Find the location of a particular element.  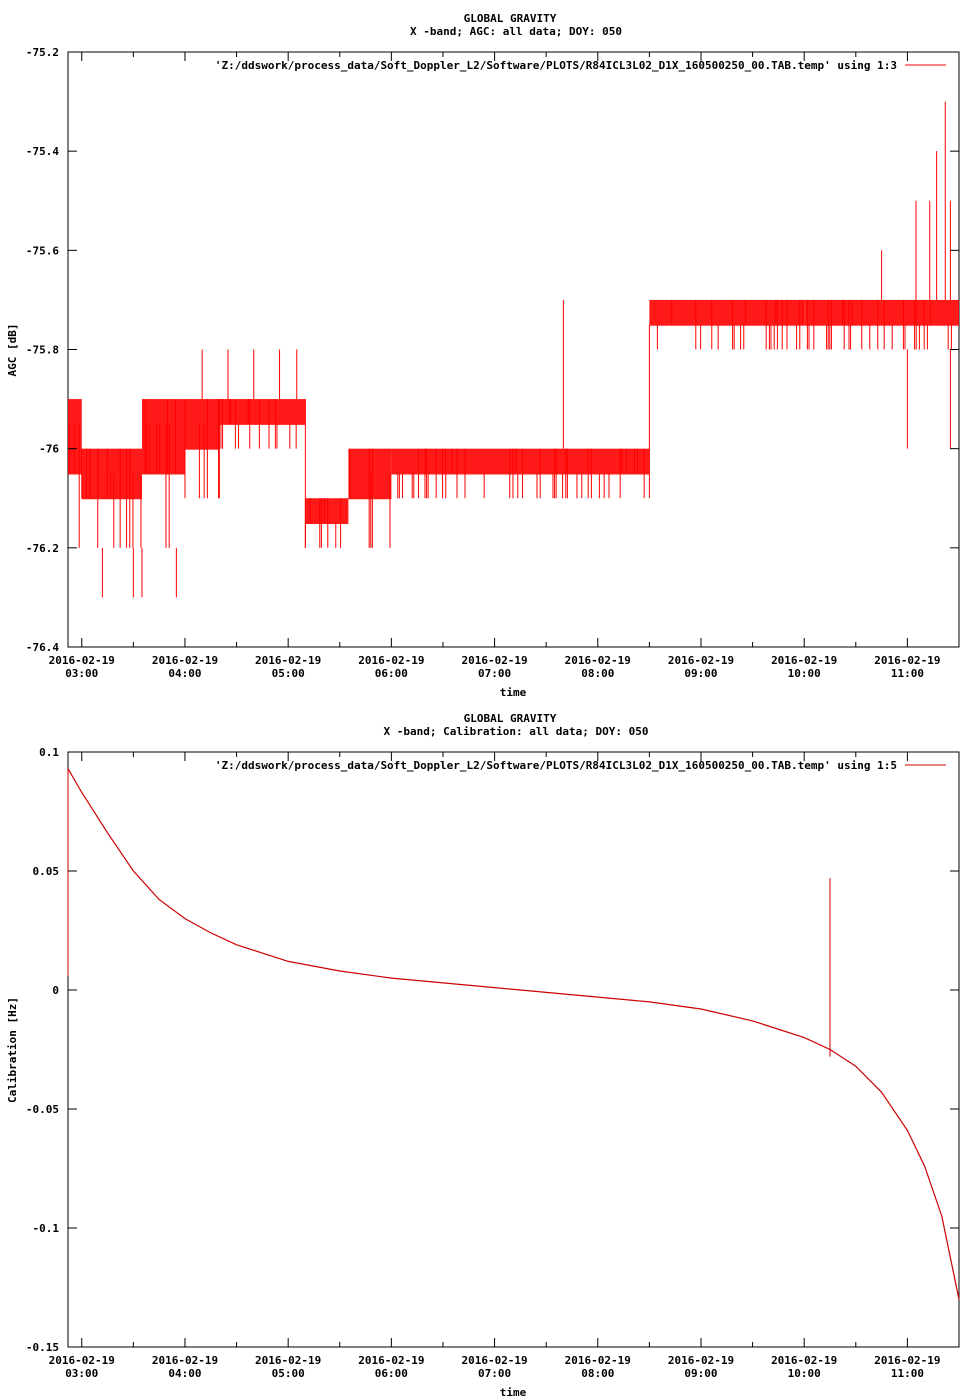

y-axis-label: AGC [dB] is located at coordinates (12, 350).